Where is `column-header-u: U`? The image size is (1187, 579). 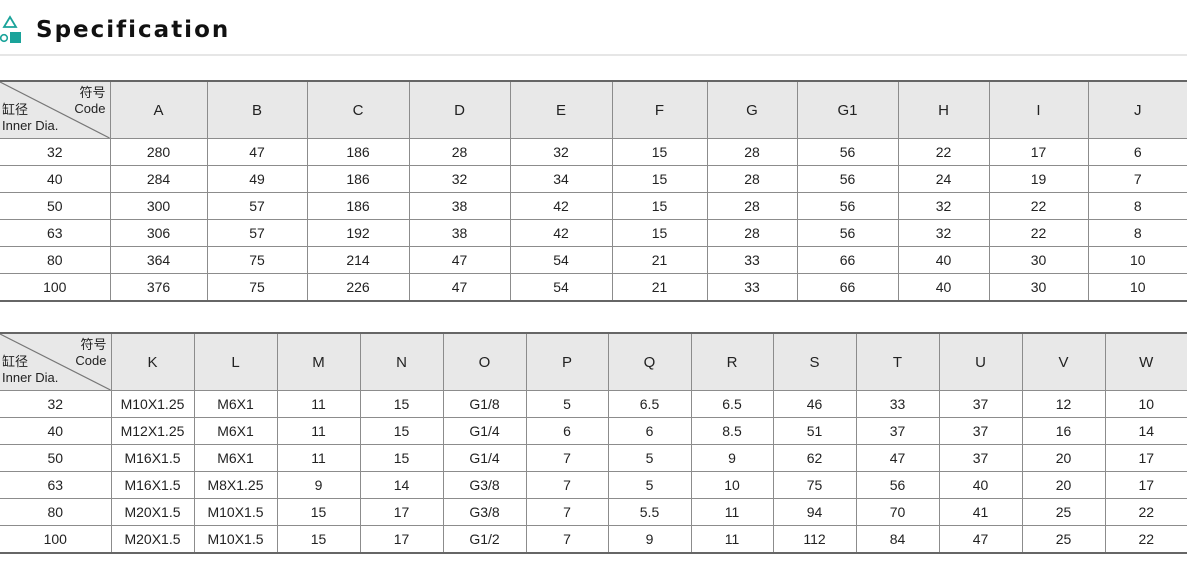 column-header-u: U is located at coordinates (980, 361).